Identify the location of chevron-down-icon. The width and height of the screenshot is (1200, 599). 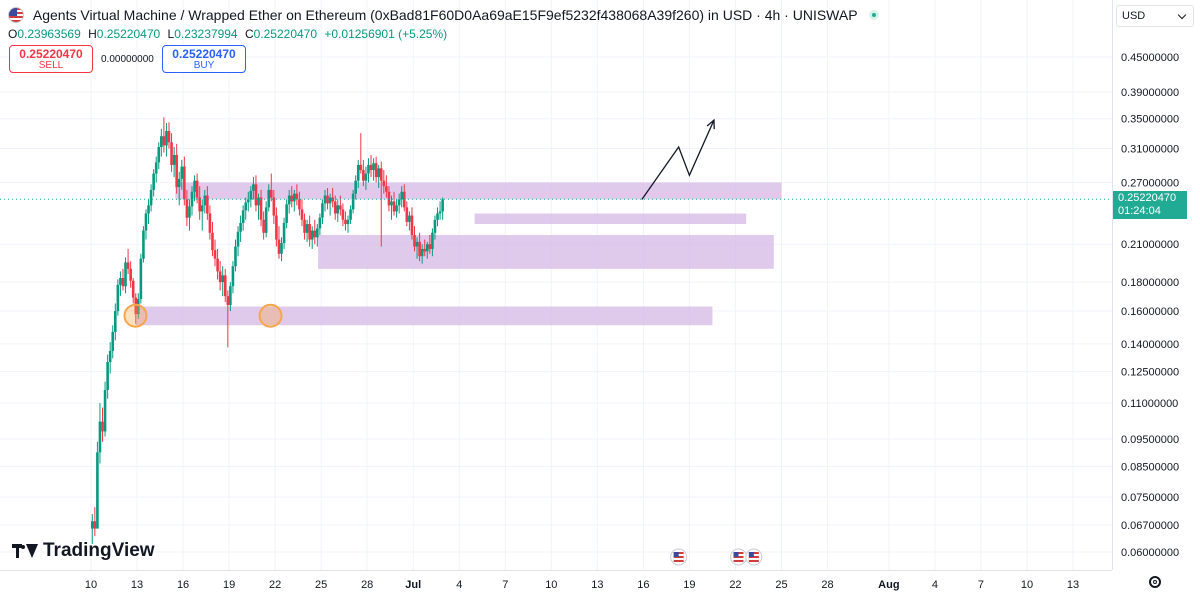
(1182, 15).